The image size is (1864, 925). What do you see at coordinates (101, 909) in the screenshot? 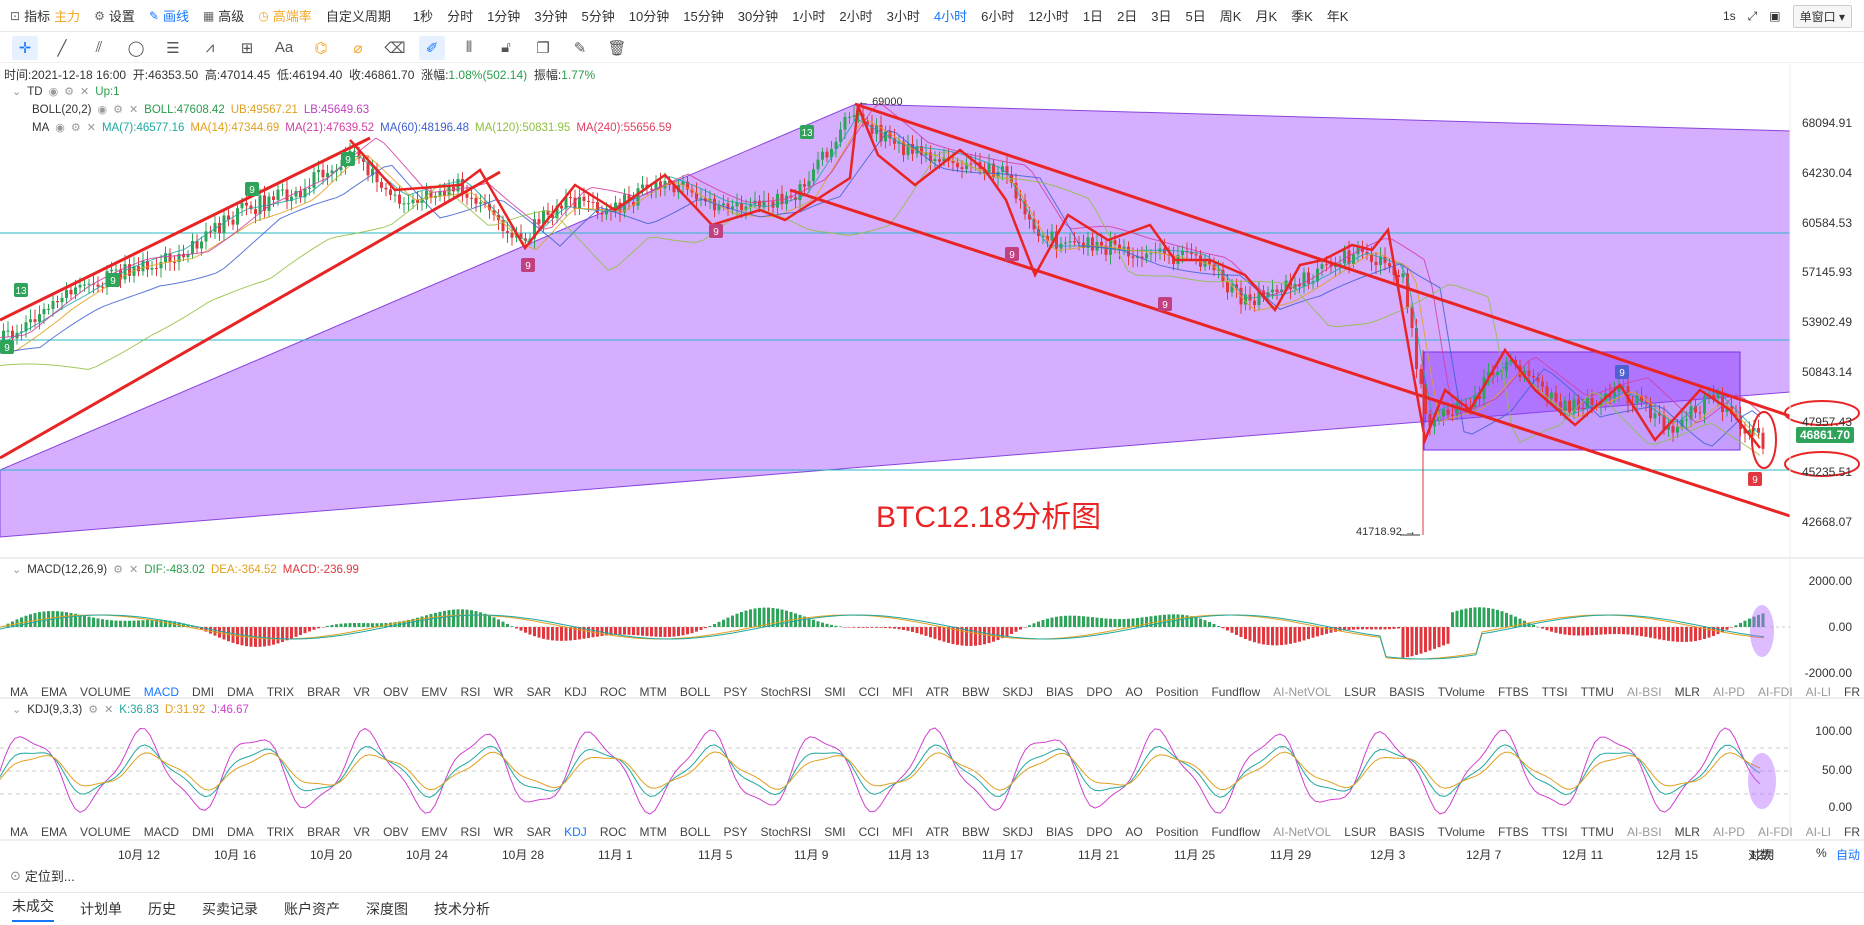
I see `bottom-tab: 计划单` at bounding box center [101, 909].